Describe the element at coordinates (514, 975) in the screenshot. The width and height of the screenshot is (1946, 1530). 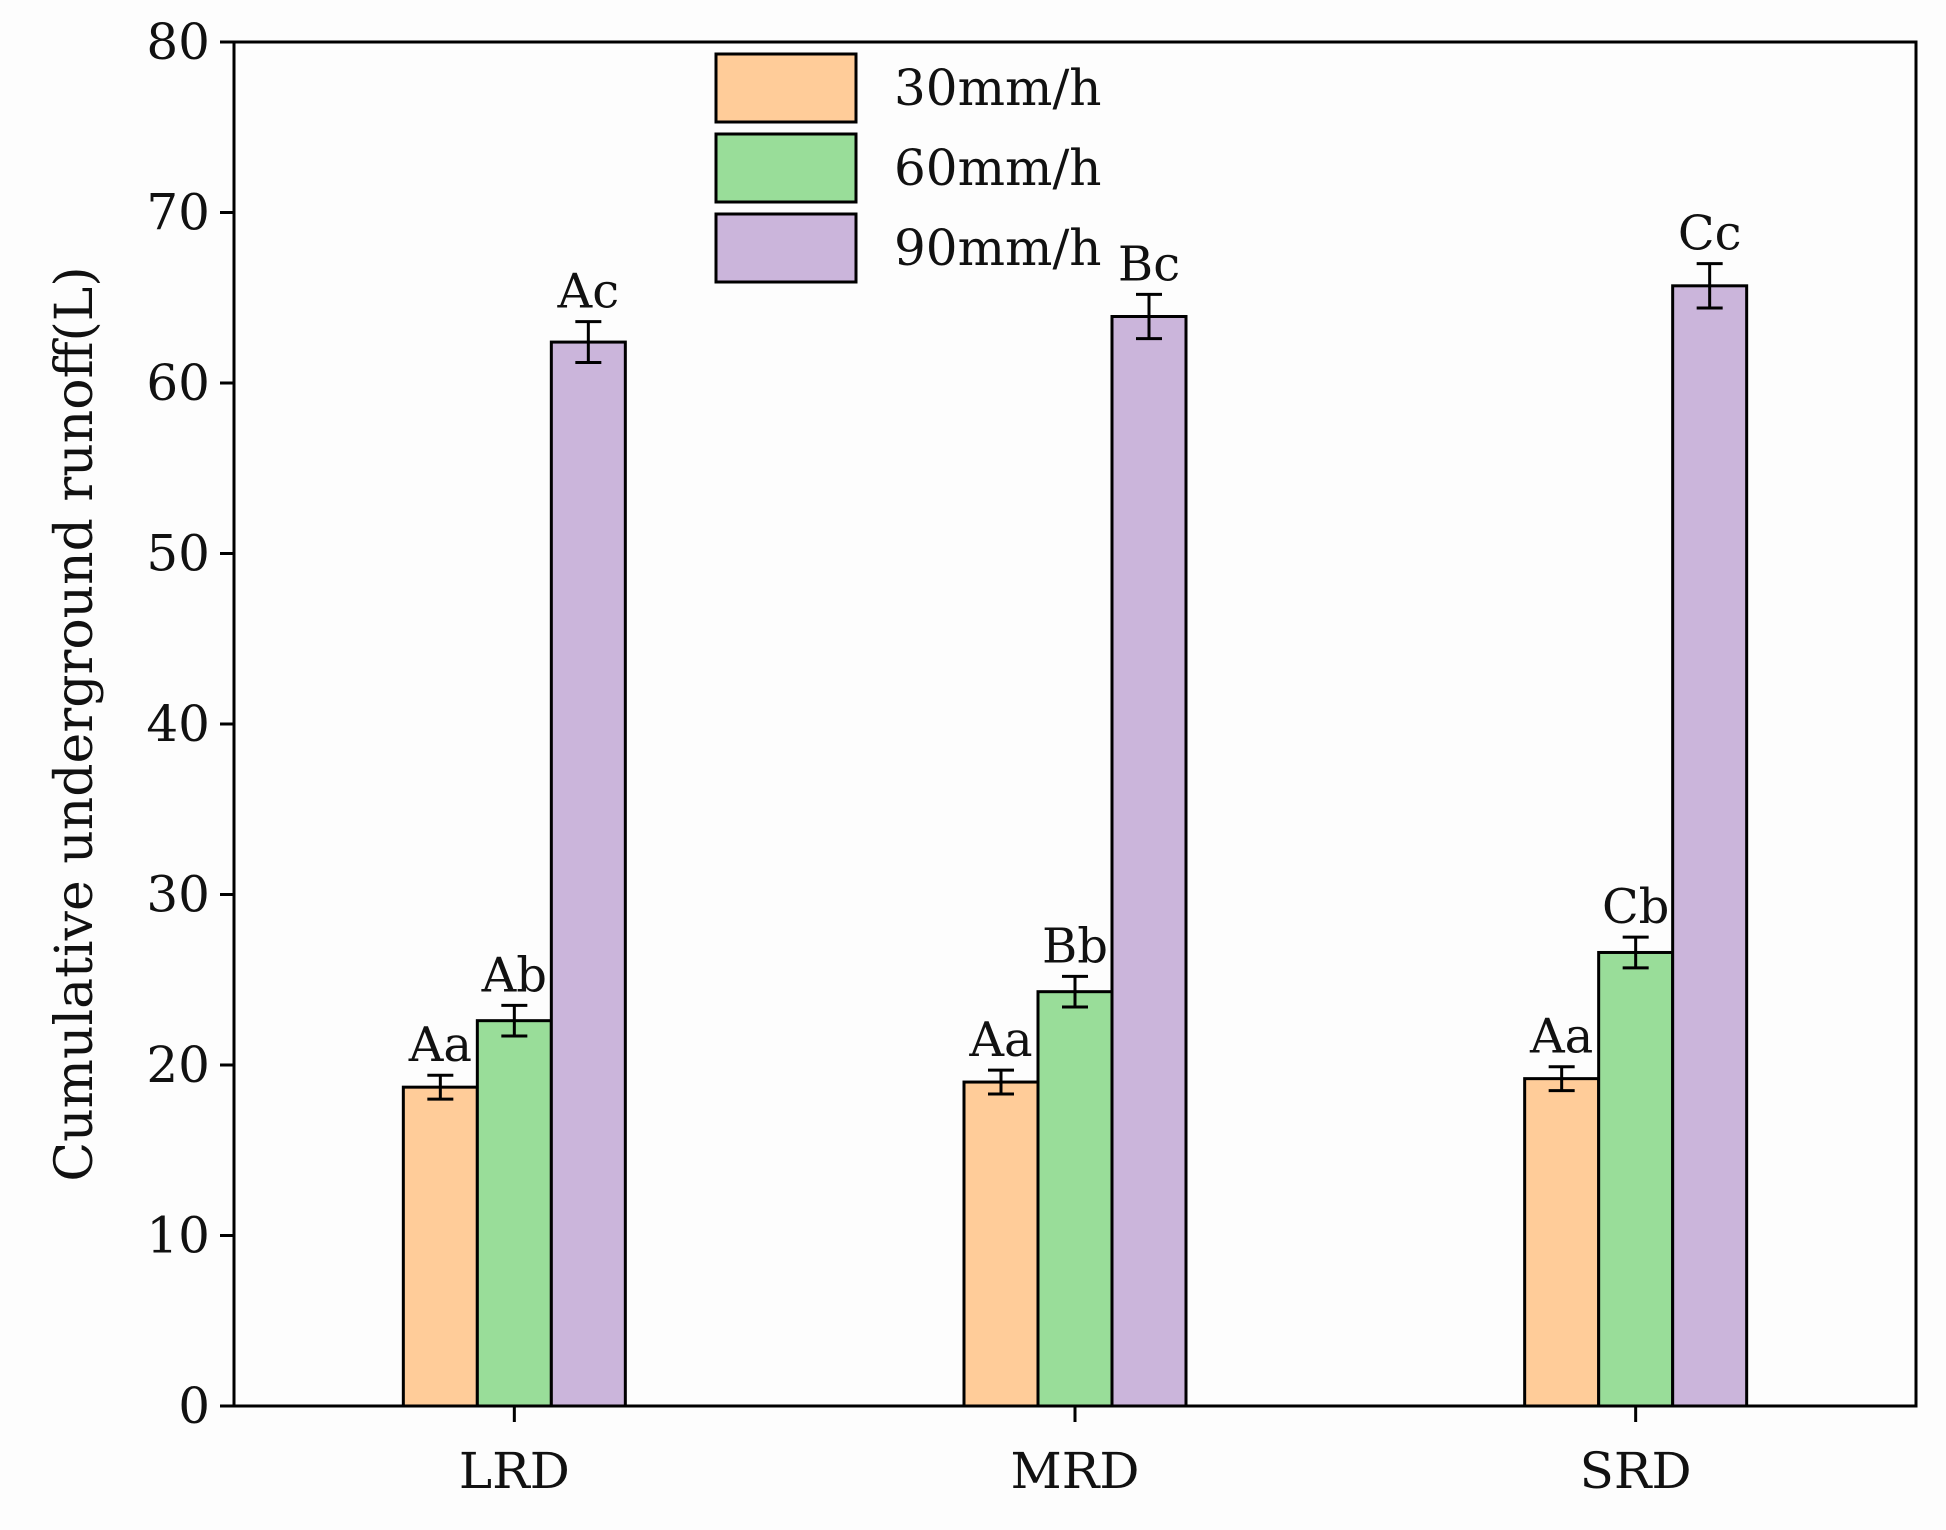
I see `significance-label-lrd-60mmh: Ab` at that location.